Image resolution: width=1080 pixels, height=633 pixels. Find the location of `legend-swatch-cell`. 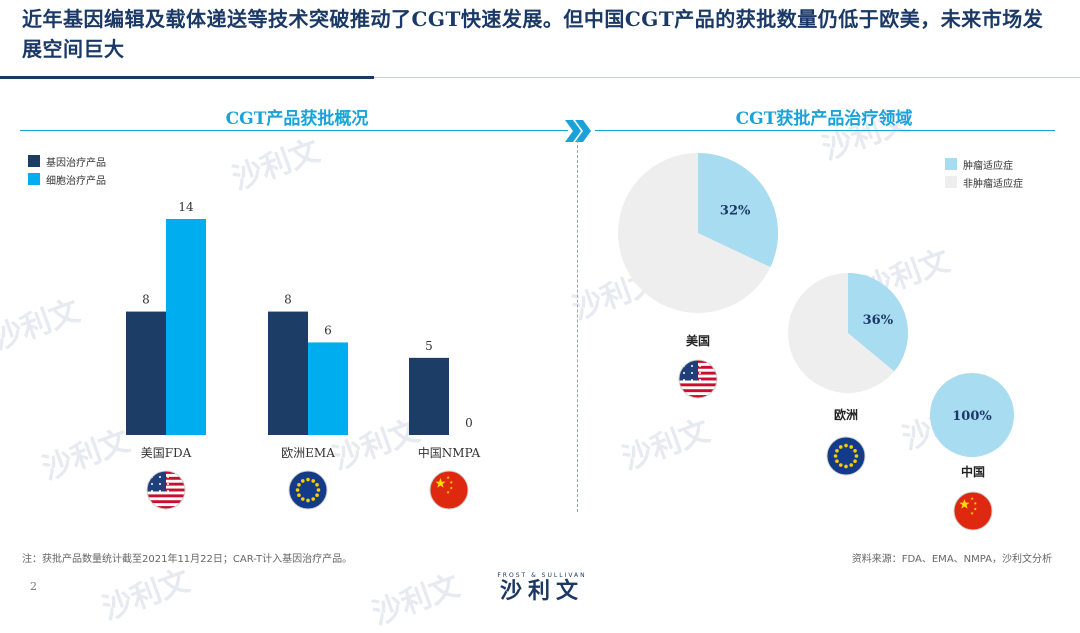

legend-swatch-cell is located at coordinates (34, 179).